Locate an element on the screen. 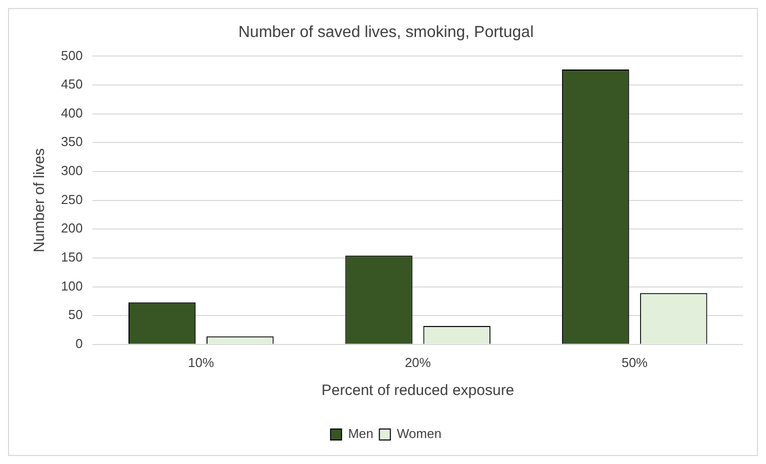  y-tick-label: 150 is located at coordinates (71, 257).